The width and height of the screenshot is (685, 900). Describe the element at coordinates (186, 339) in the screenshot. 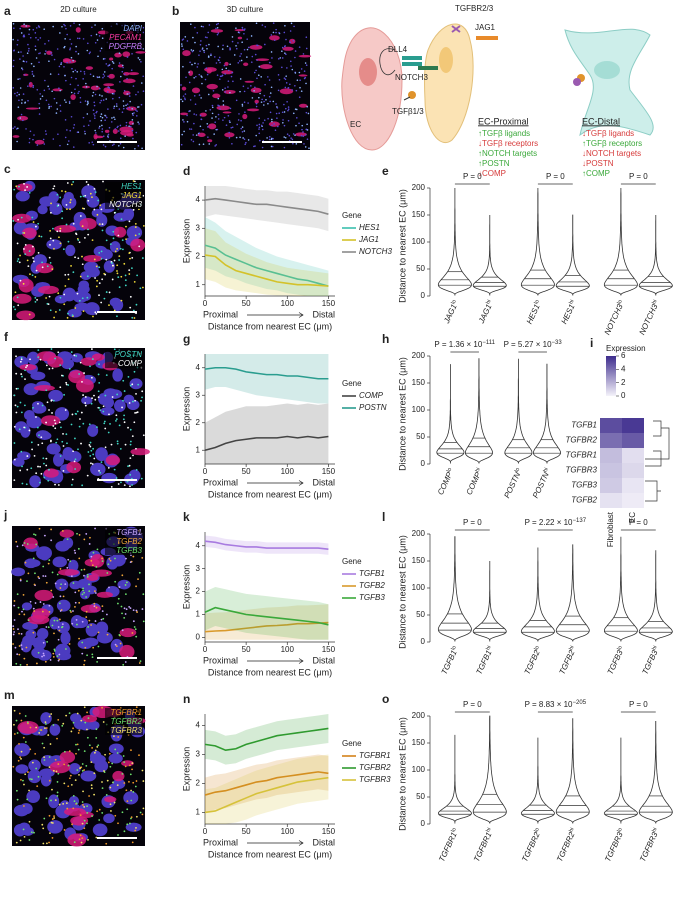

I see `panel-letter: g` at that location.